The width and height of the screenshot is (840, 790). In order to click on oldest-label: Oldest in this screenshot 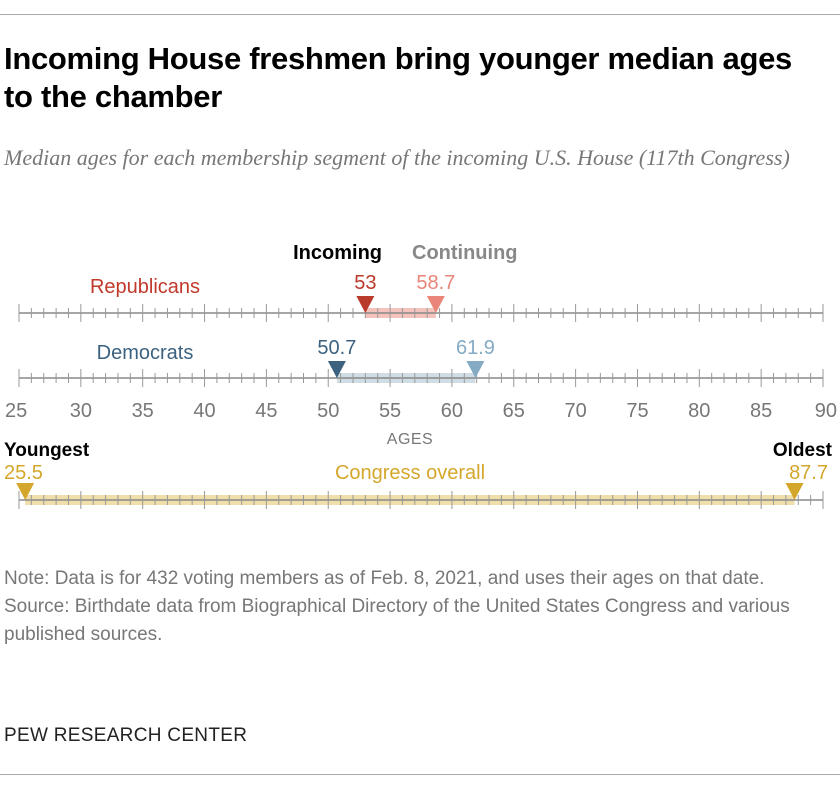, I will do `click(803, 450)`.